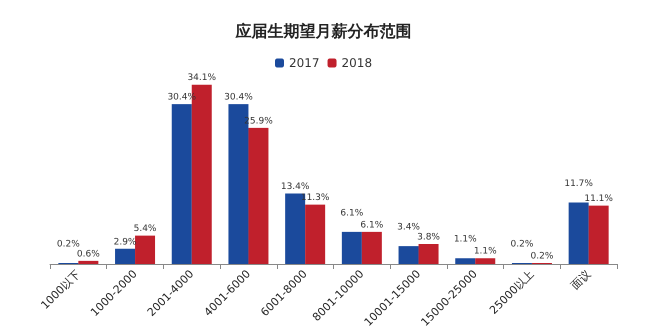 The width and height of the screenshot is (647, 336). I want to click on data-label: 3.8%, so click(428, 237).